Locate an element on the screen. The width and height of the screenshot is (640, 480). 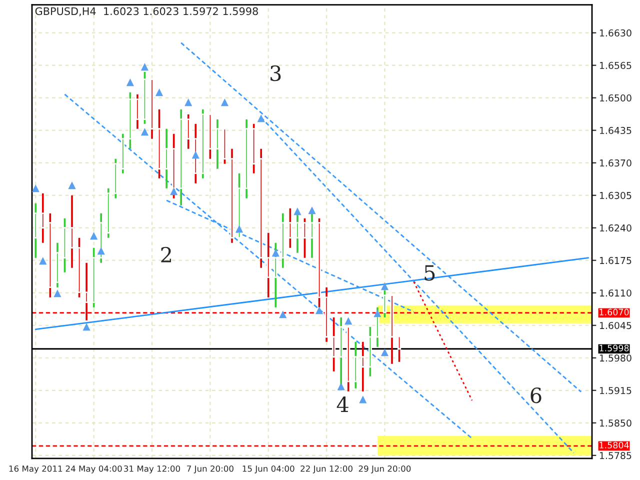
ref-line-label: 1.5998 is located at coordinates (614, 348).